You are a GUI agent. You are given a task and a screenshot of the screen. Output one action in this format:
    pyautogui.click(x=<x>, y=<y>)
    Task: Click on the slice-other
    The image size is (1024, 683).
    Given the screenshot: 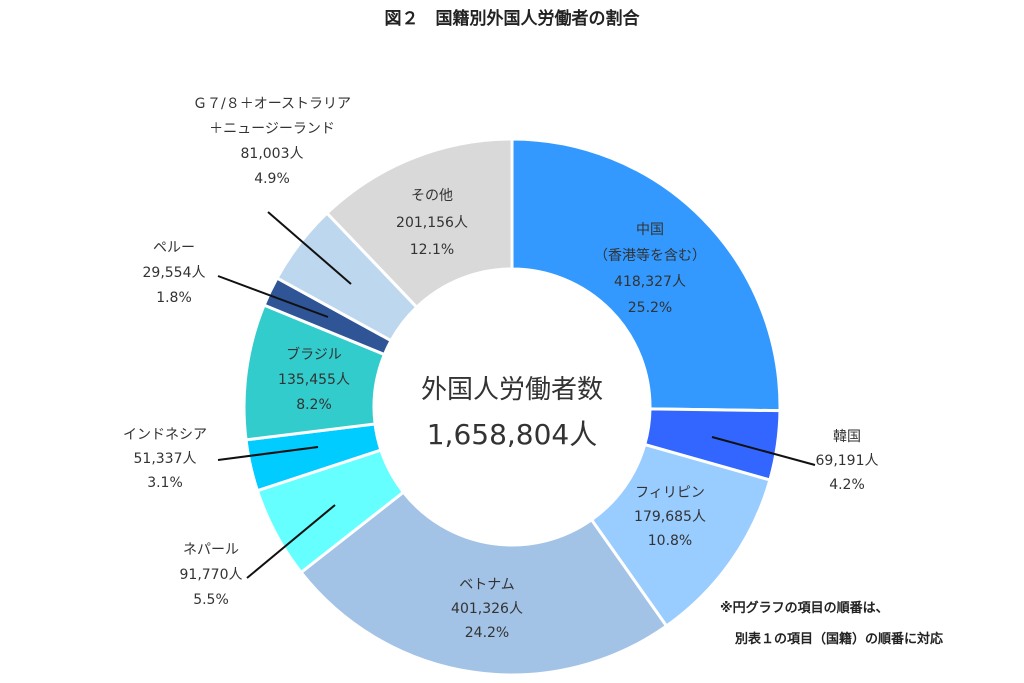 What is the action you would take?
    pyautogui.click(x=419, y=223)
    